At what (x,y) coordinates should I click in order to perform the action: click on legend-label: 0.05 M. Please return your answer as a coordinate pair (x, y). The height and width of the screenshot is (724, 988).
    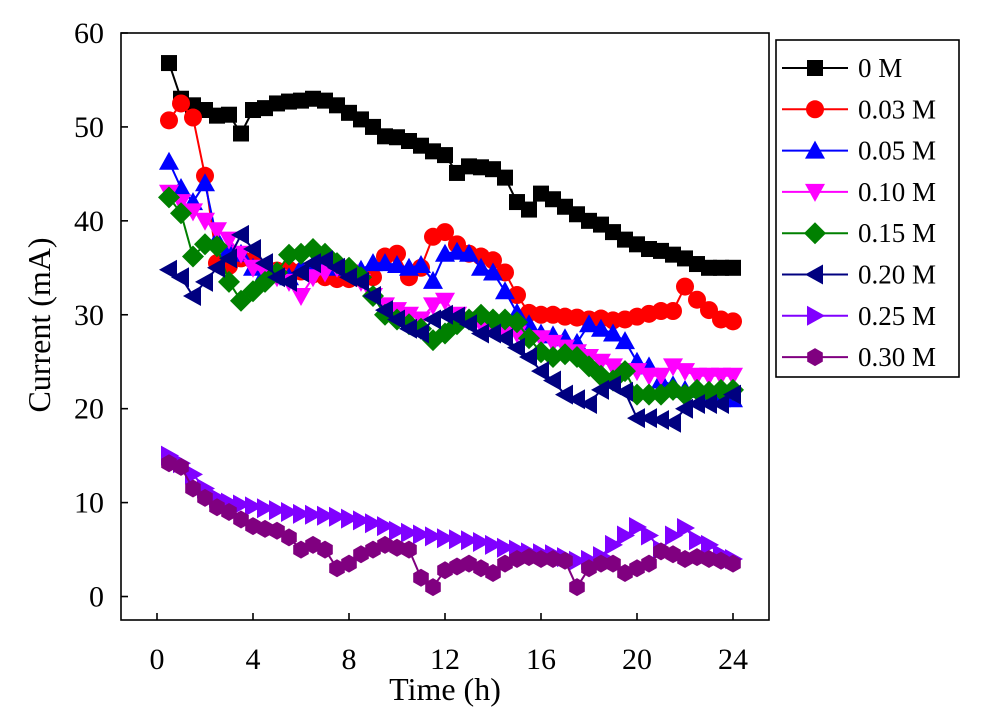
    Looking at the image, I should click on (897, 151).